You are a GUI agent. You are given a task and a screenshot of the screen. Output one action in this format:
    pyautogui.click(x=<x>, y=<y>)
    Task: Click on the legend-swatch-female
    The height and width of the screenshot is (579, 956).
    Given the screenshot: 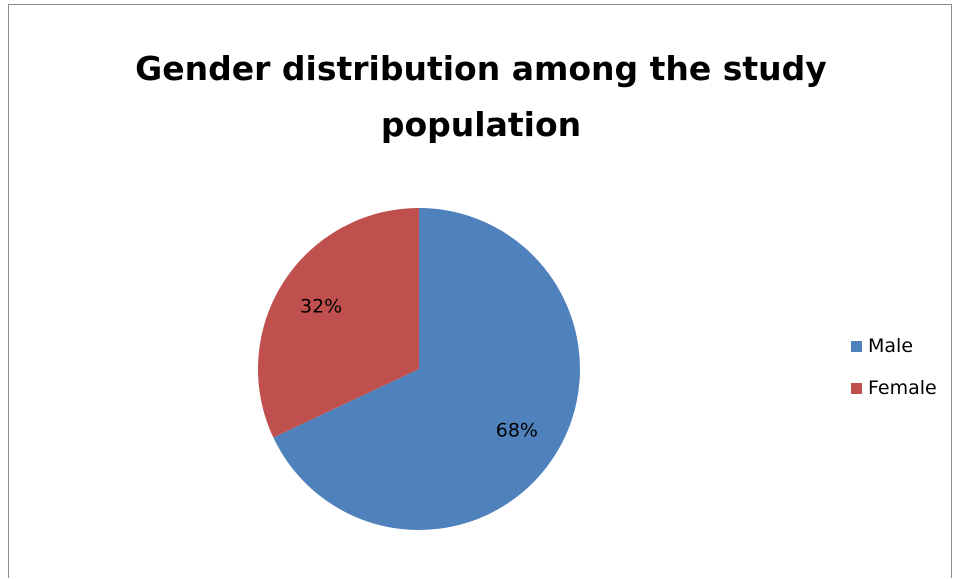 What is the action you would take?
    pyautogui.click(x=856, y=388)
    